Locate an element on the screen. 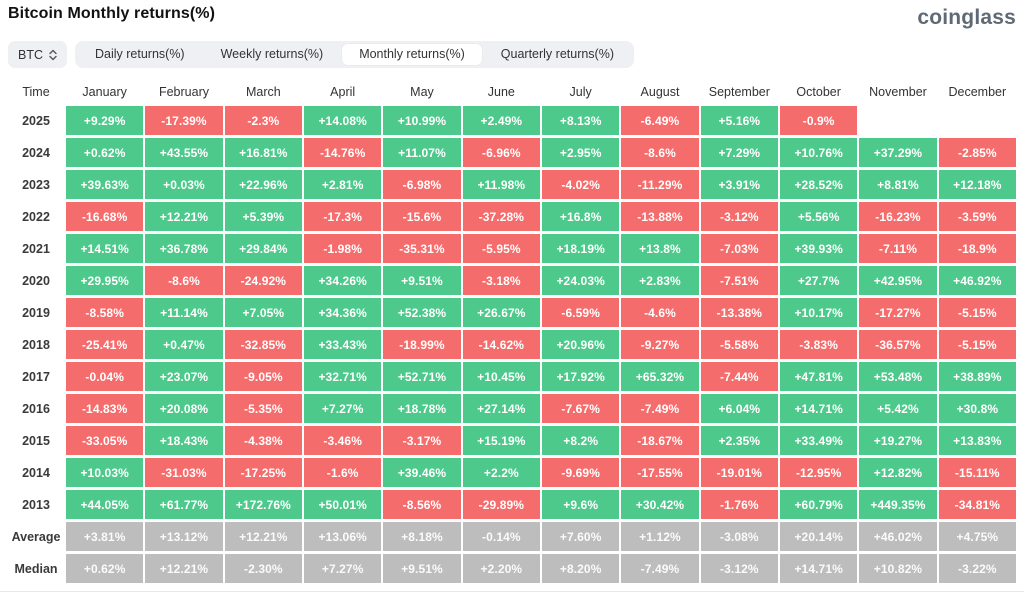 The image size is (1024, 601). return-cell: +2.95% is located at coordinates (581, 152).